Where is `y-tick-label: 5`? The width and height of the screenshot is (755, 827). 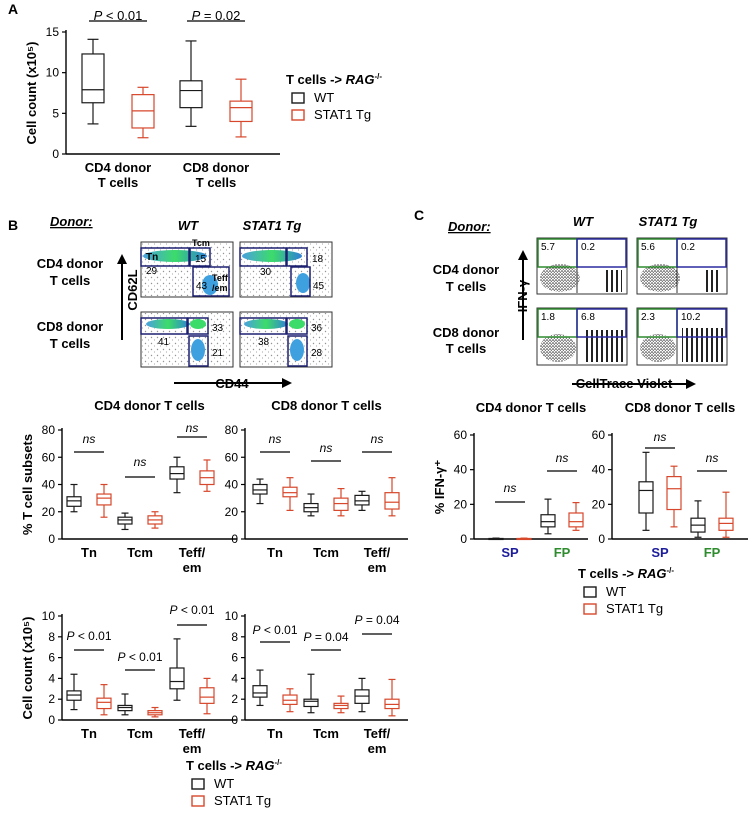 y-tick-label: 5 is located at coordinates (55, 113).